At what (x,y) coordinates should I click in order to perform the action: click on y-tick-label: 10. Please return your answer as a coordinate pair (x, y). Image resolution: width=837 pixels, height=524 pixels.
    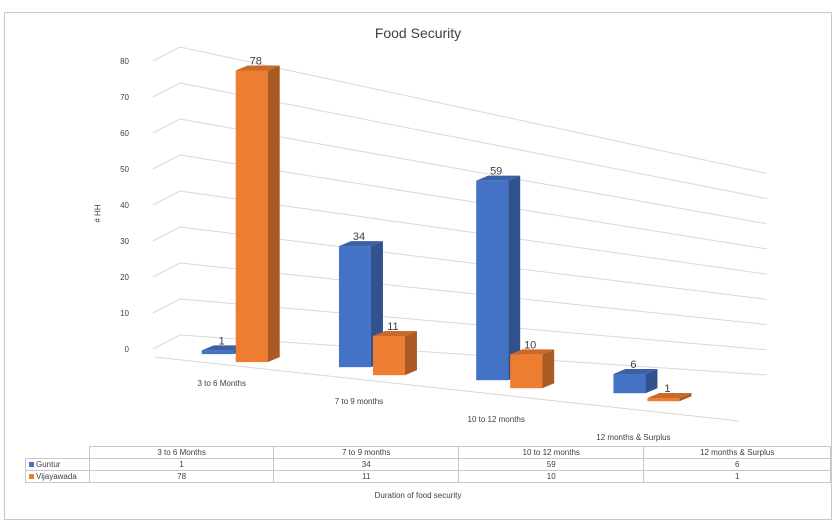
    Looking at the image, I should click on (124, 313).